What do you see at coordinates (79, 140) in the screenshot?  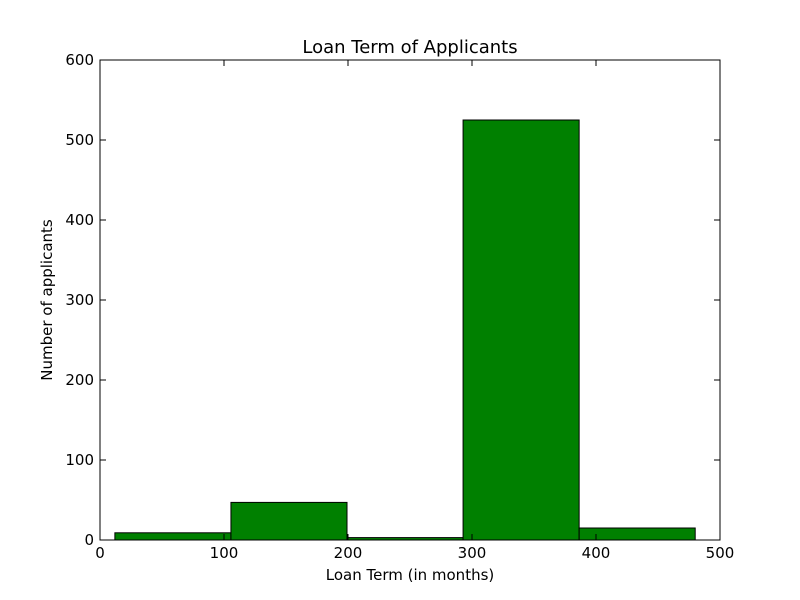 I see `y-tick-label-5: 500` at bounding box center [79, 140].